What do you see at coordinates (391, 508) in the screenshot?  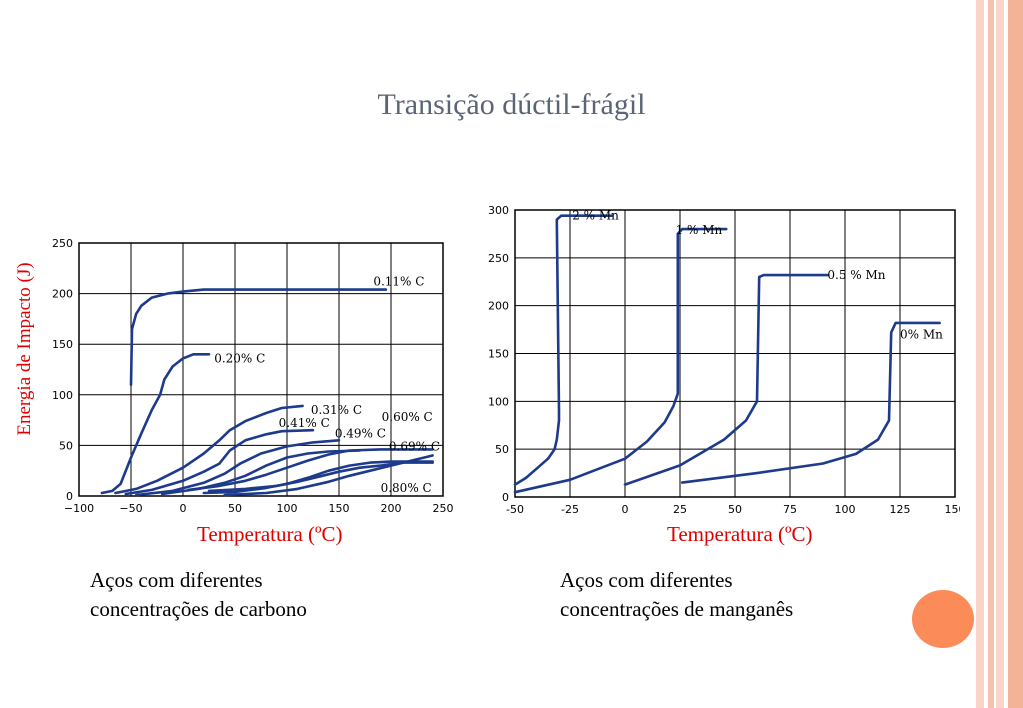 I see `carbon-x-tick-label: 200` at bounding box center [391, 508].